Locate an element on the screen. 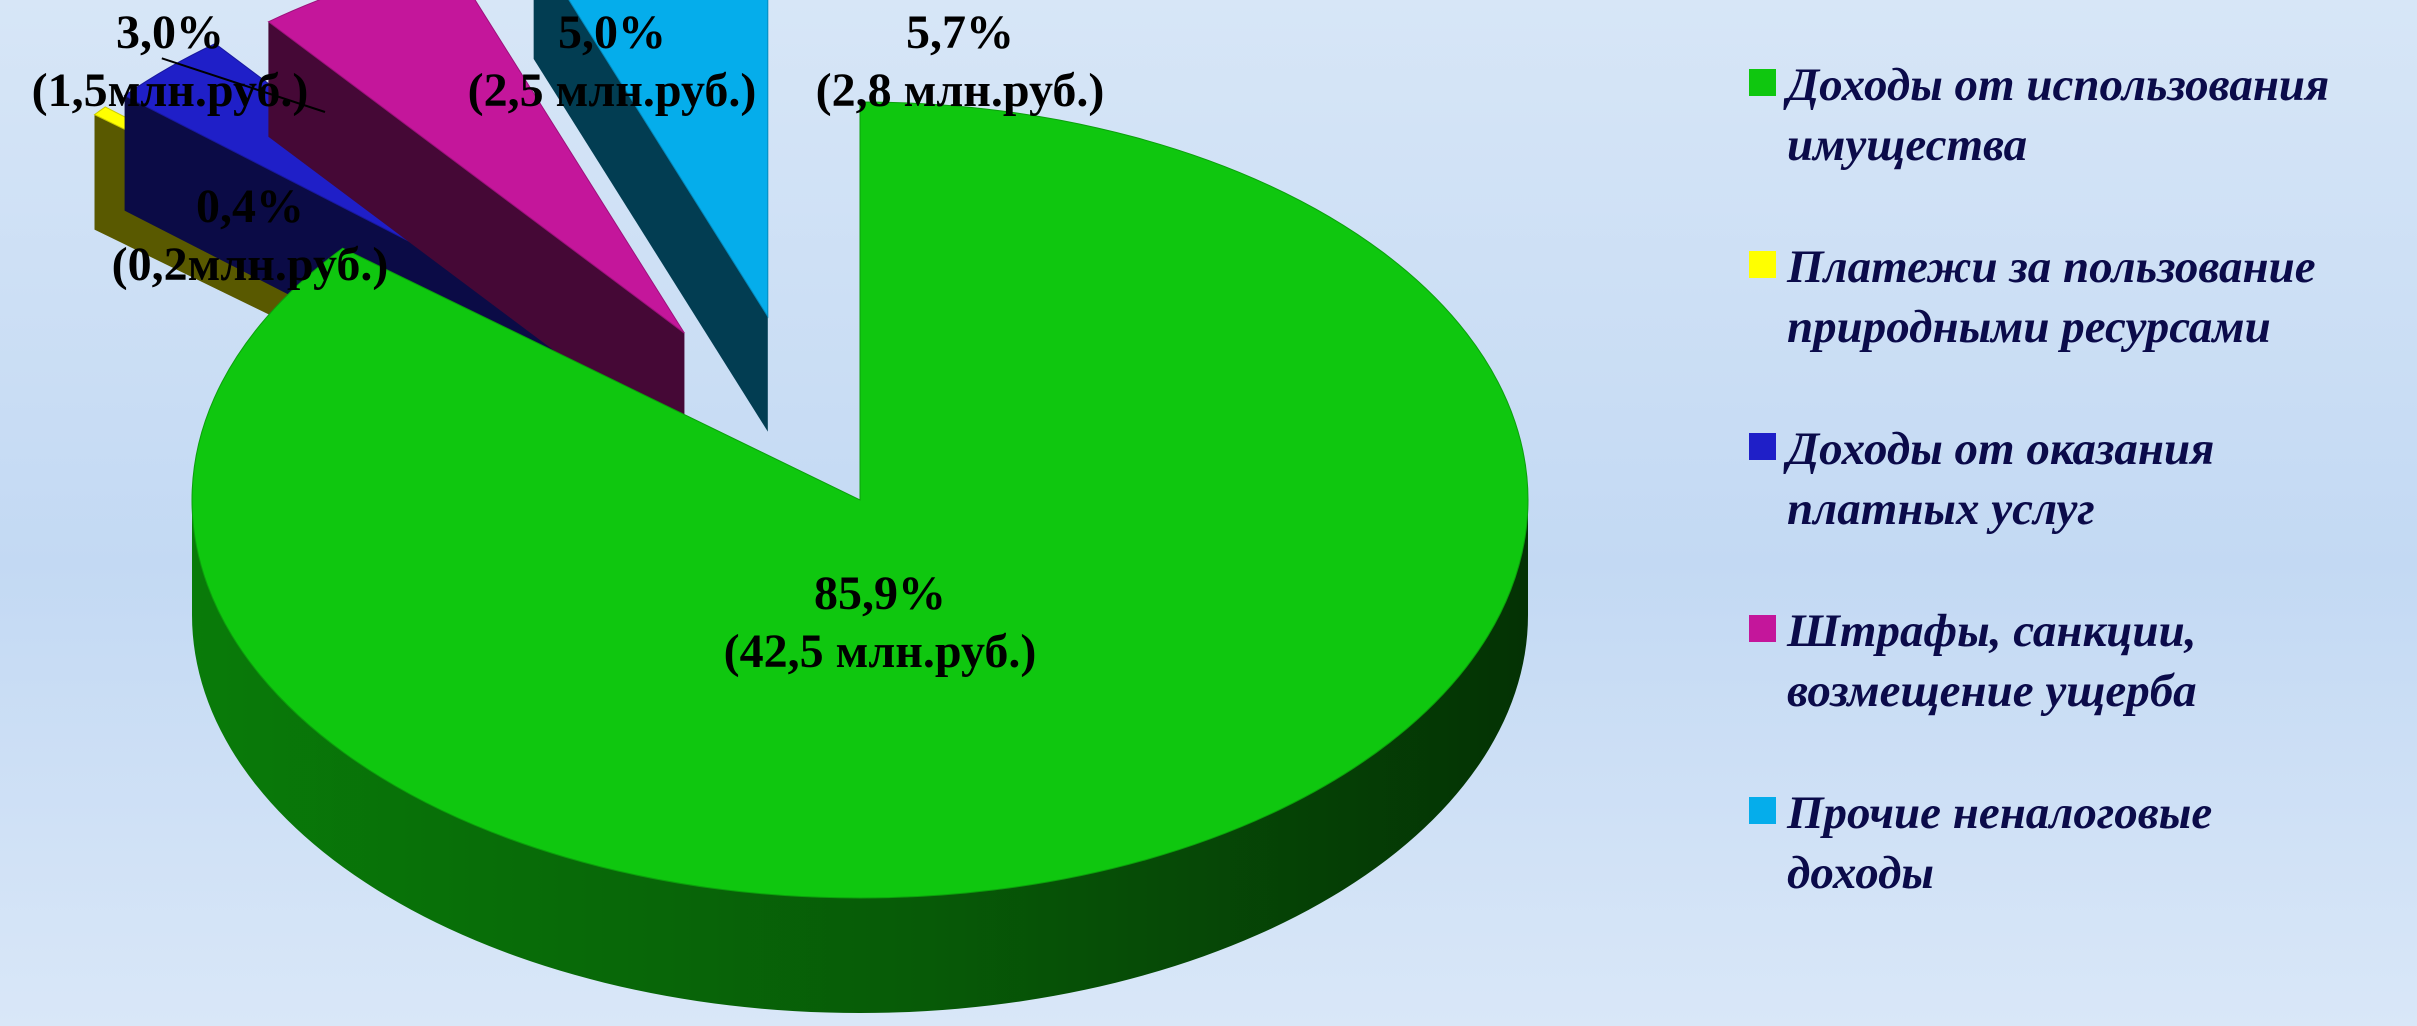 The width and height of the screenshot is (2417, 1026). legend-text: Доходы от оказания платных услуг is located at coordinates (2102, 479).